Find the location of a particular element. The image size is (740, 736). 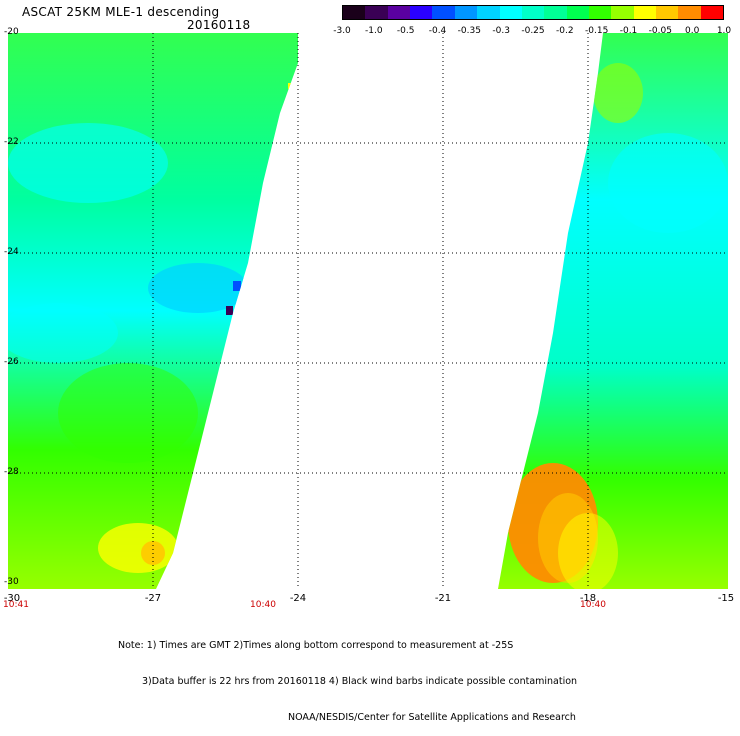

colorbar-tick-label: 1.0 is located at coordinates (724, 31).